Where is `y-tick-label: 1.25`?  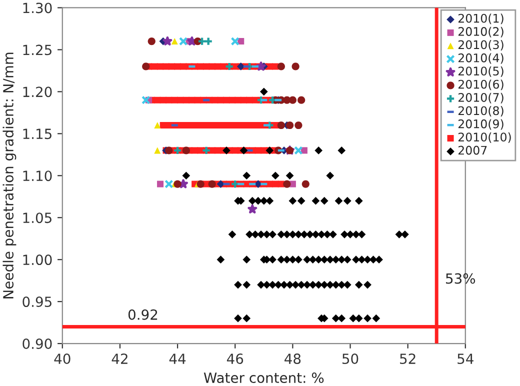 y-tick-label: 1.25 is located at coordinates (37, 50).